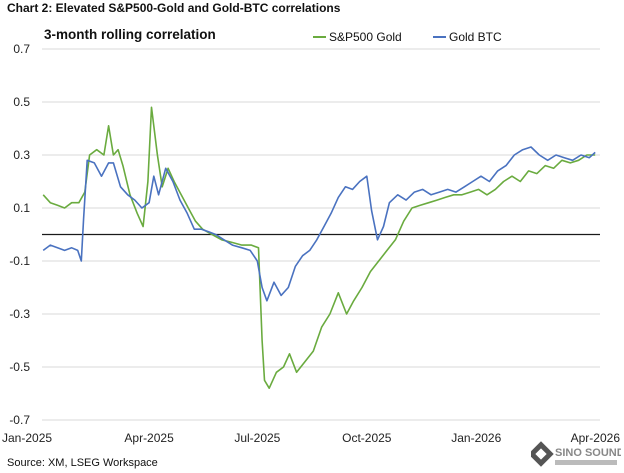 This screenshot has height=473, width=624. I want to click on legend-swatch-sp500-gold, so click(319, 37).